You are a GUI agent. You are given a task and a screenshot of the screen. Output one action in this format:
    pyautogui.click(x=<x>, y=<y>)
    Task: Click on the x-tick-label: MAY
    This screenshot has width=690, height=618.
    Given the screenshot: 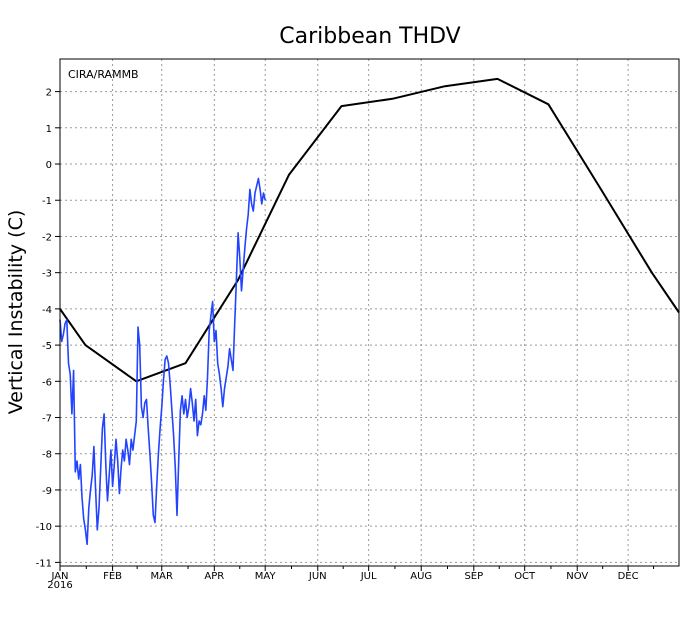 What is the action you would take?
    pyautogui.click(x=266, y=576)
    